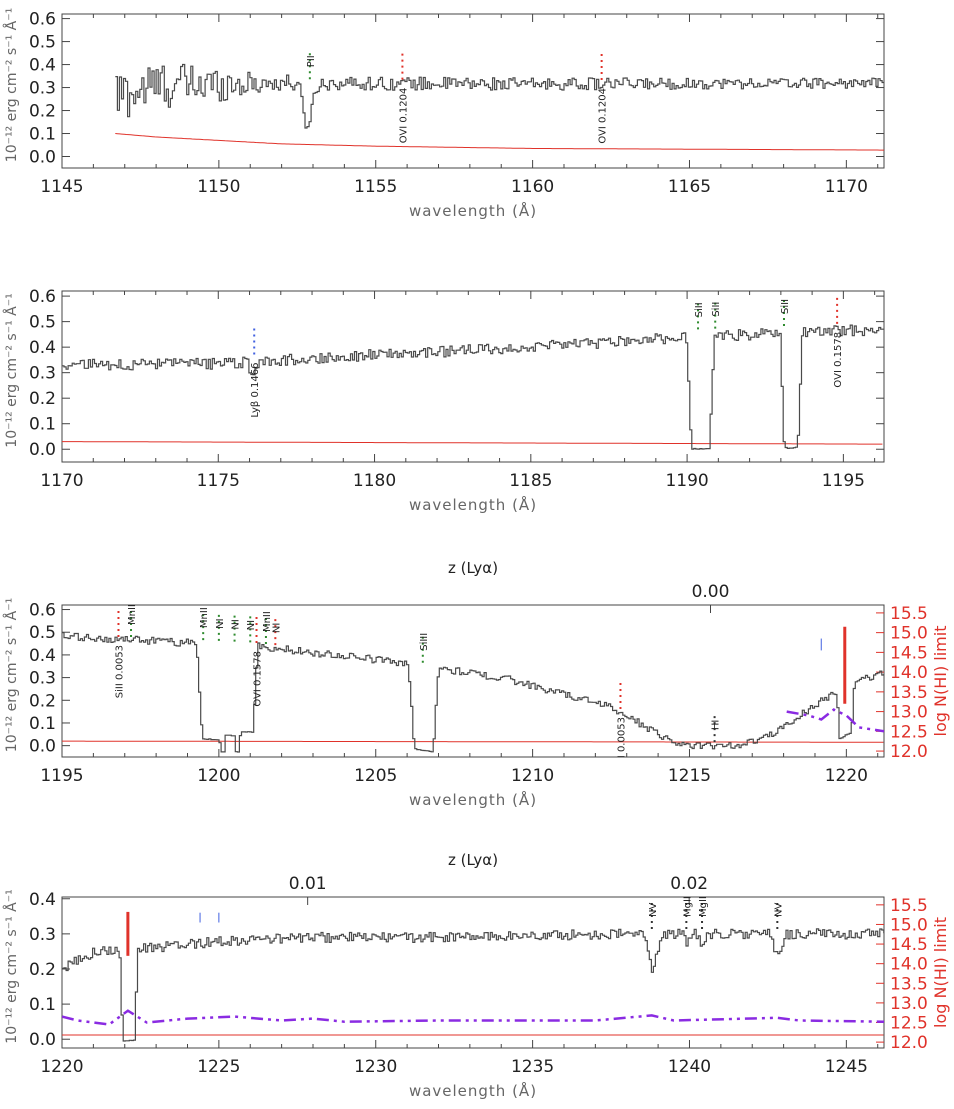 The height and width of the screenshot is (1109, 954). What do you see at coordinates (621, 745) in the screenshot?
I see `line-id-label: SiIII 0.0053` at bounding box center [621, 745].